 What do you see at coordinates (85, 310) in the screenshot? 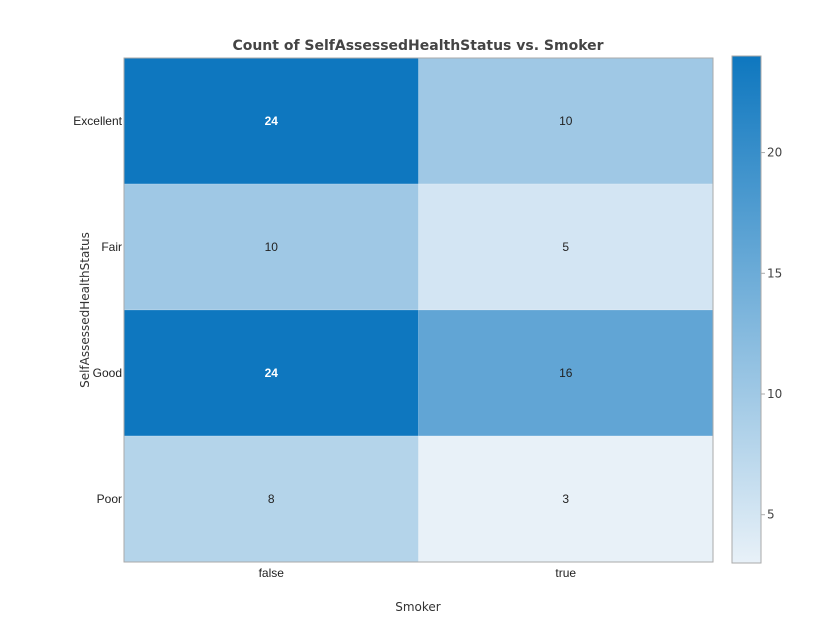
I see `y-axis-title: SelfAssessedHealthStatus` at bounding box center [85, 310].